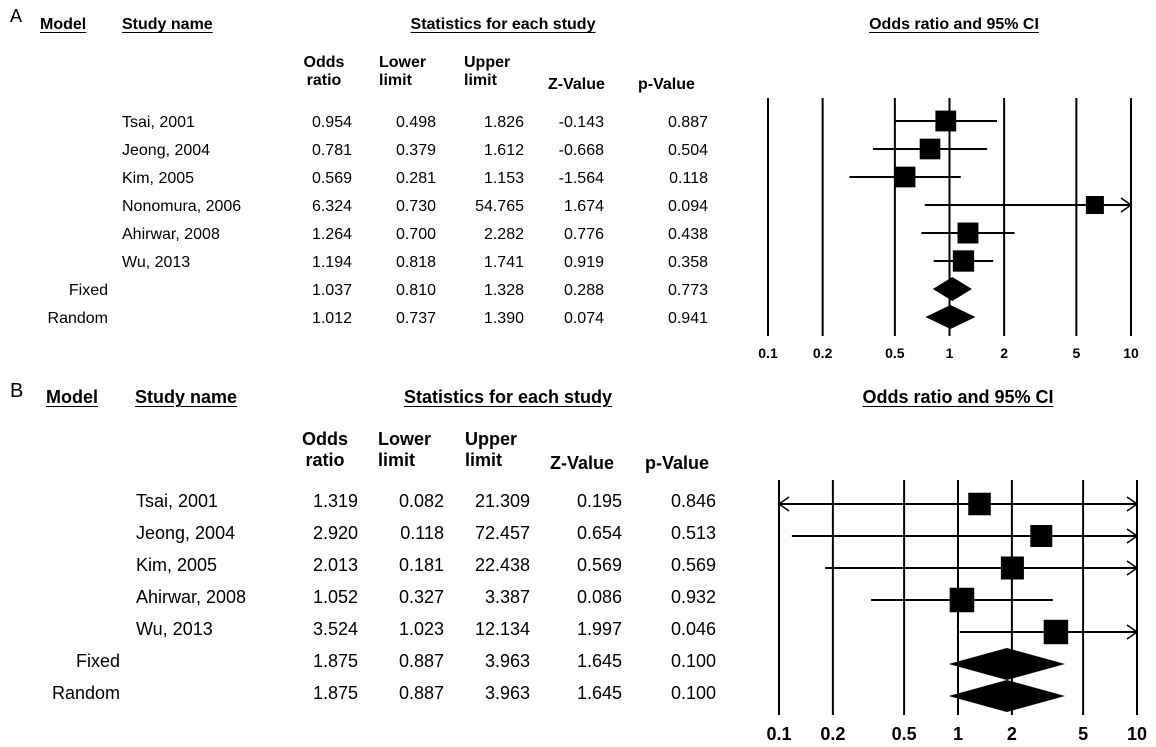 Image resolution: width=1156 pixels, height=747 pixels. I want to click on upper-limit-value: 12.134, so click(502, 629).